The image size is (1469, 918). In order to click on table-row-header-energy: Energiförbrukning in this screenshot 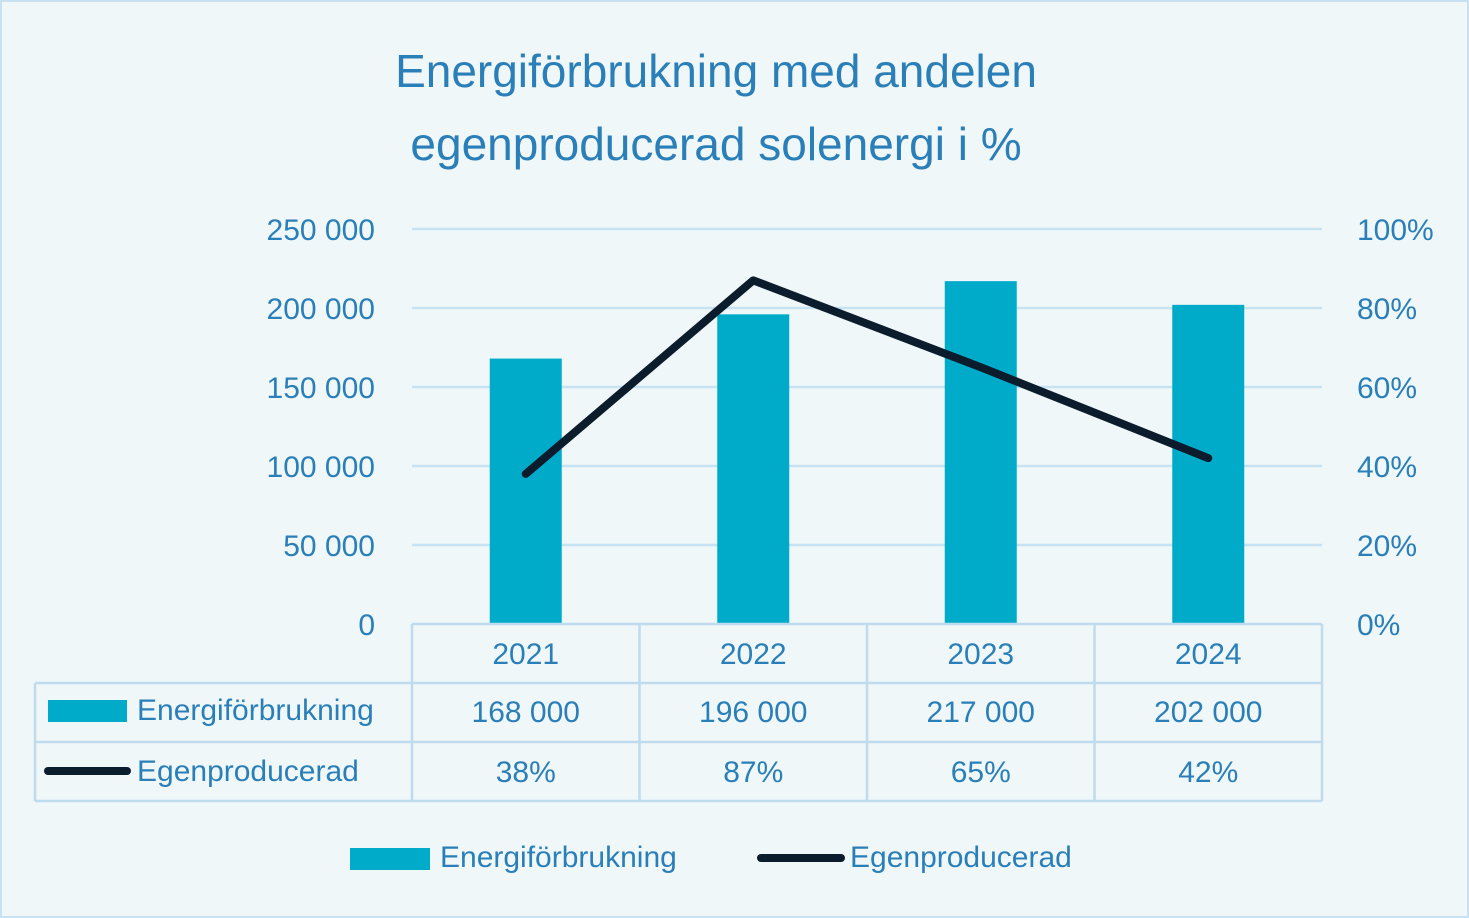, I will do `click(255, 710)`.